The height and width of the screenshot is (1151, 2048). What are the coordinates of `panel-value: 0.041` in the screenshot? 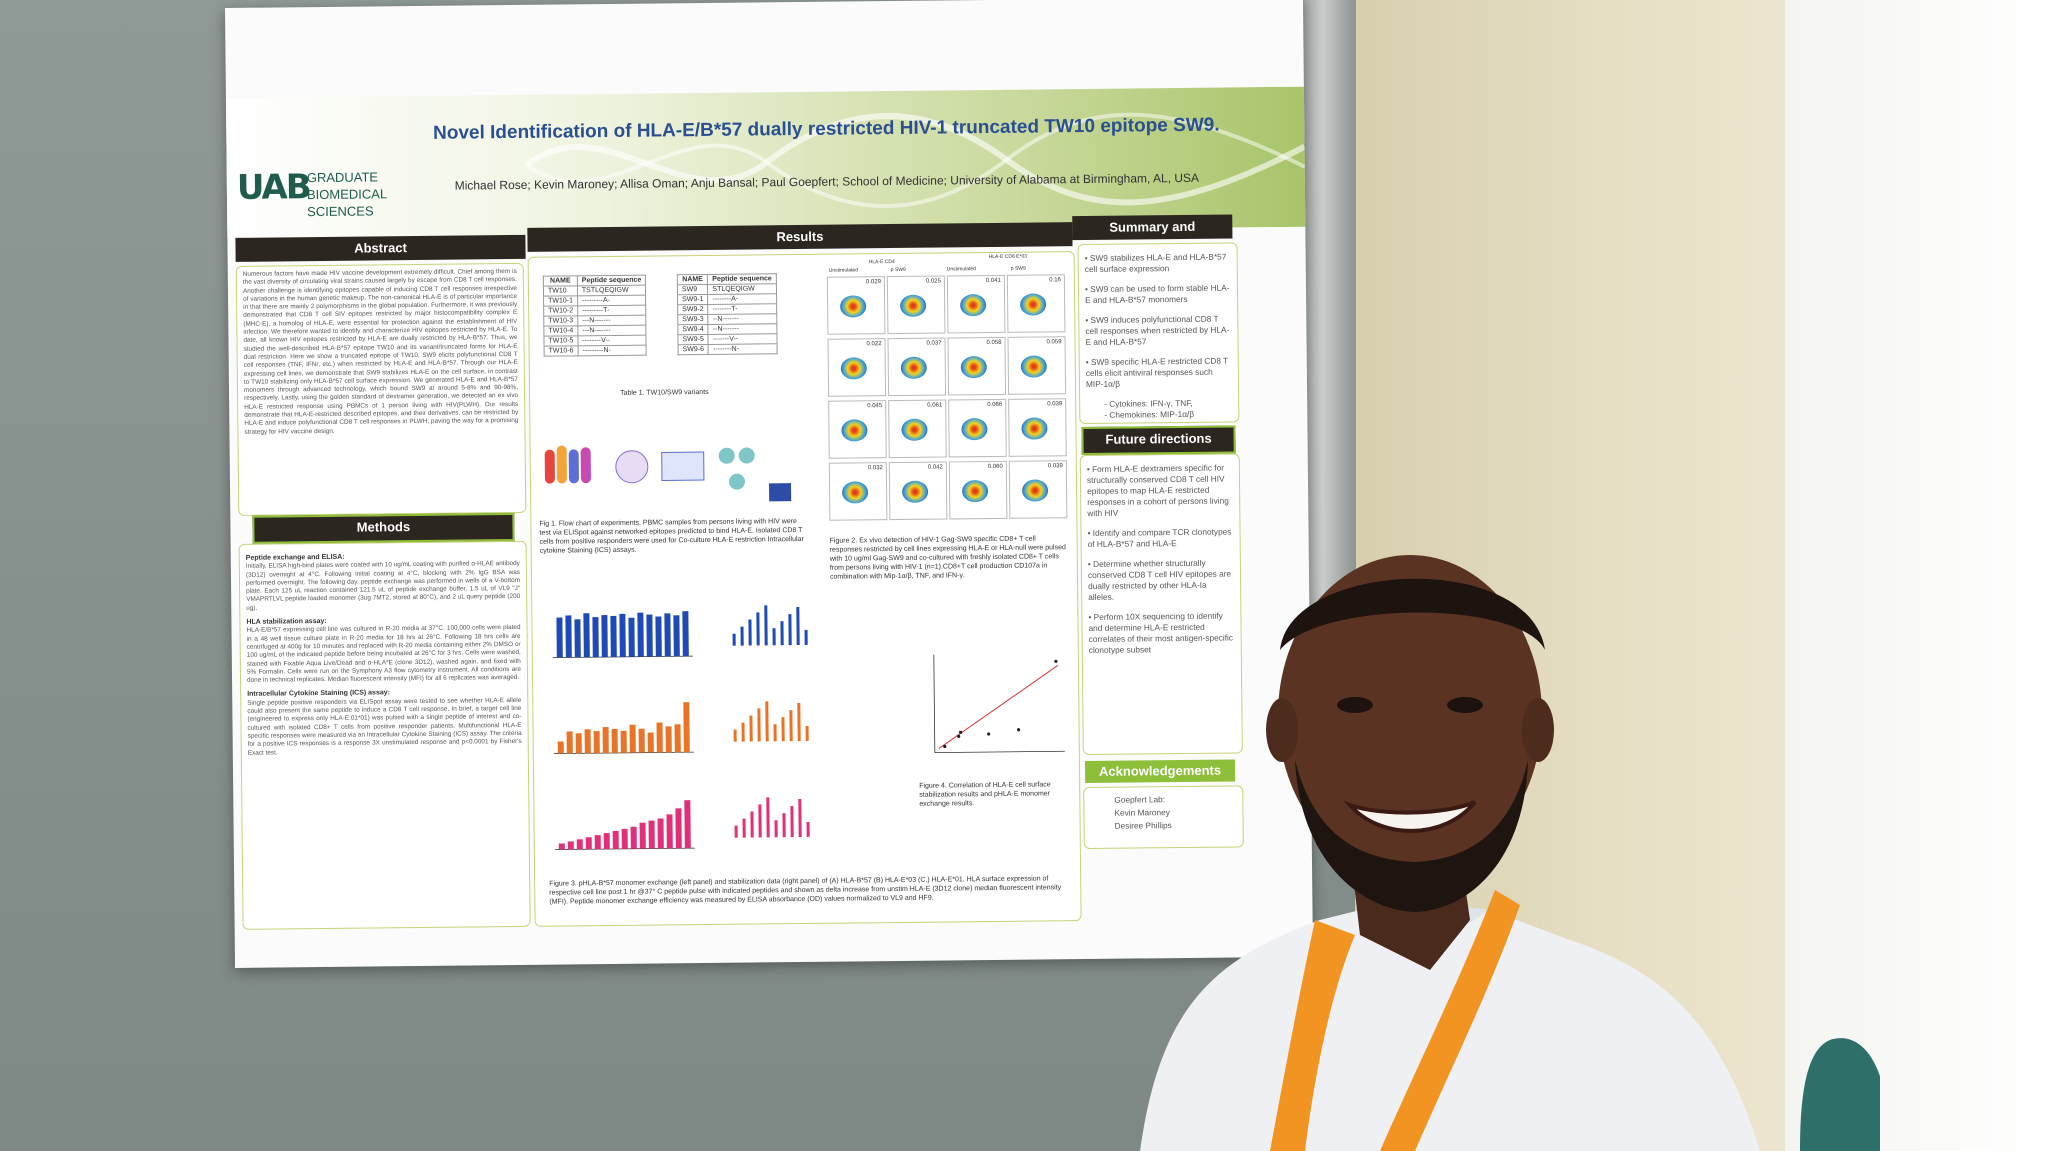 It's located at (993, 281).